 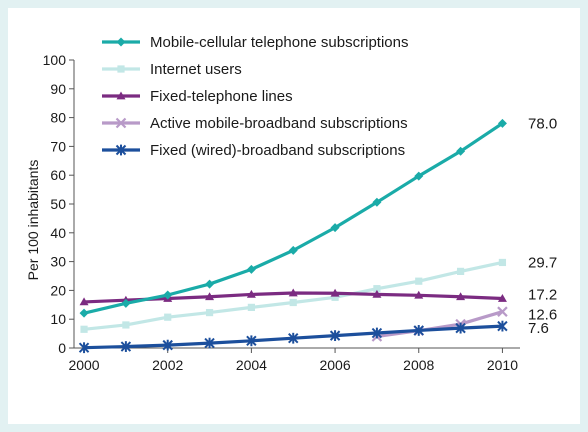 What do you see at coordinates (58, 290) in the screenshot?
I see `y-tick-label: 20` at bounding box center [58, 290].